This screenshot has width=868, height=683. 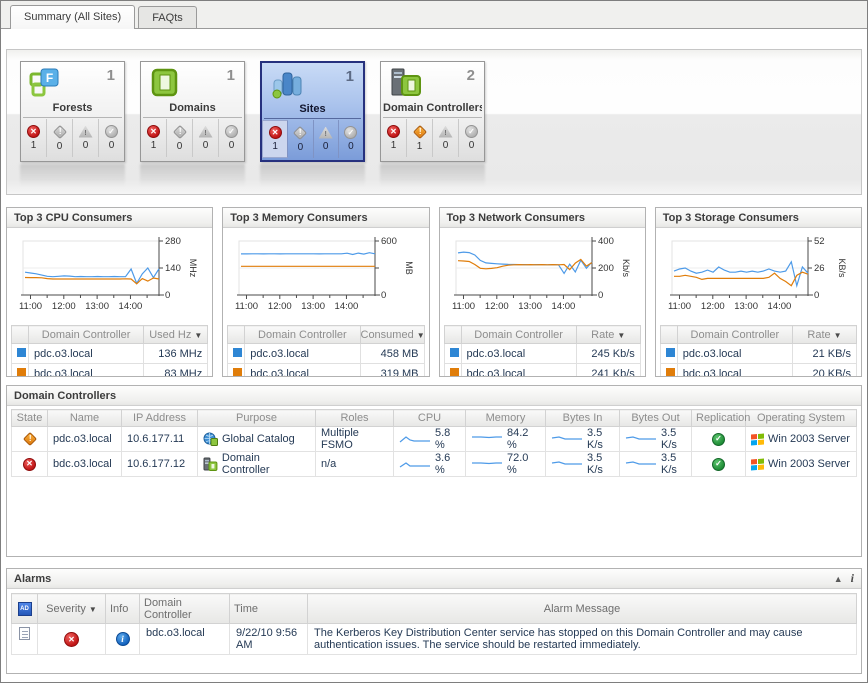 I want to click on svg-text: 0, so click(x=816, y=295).